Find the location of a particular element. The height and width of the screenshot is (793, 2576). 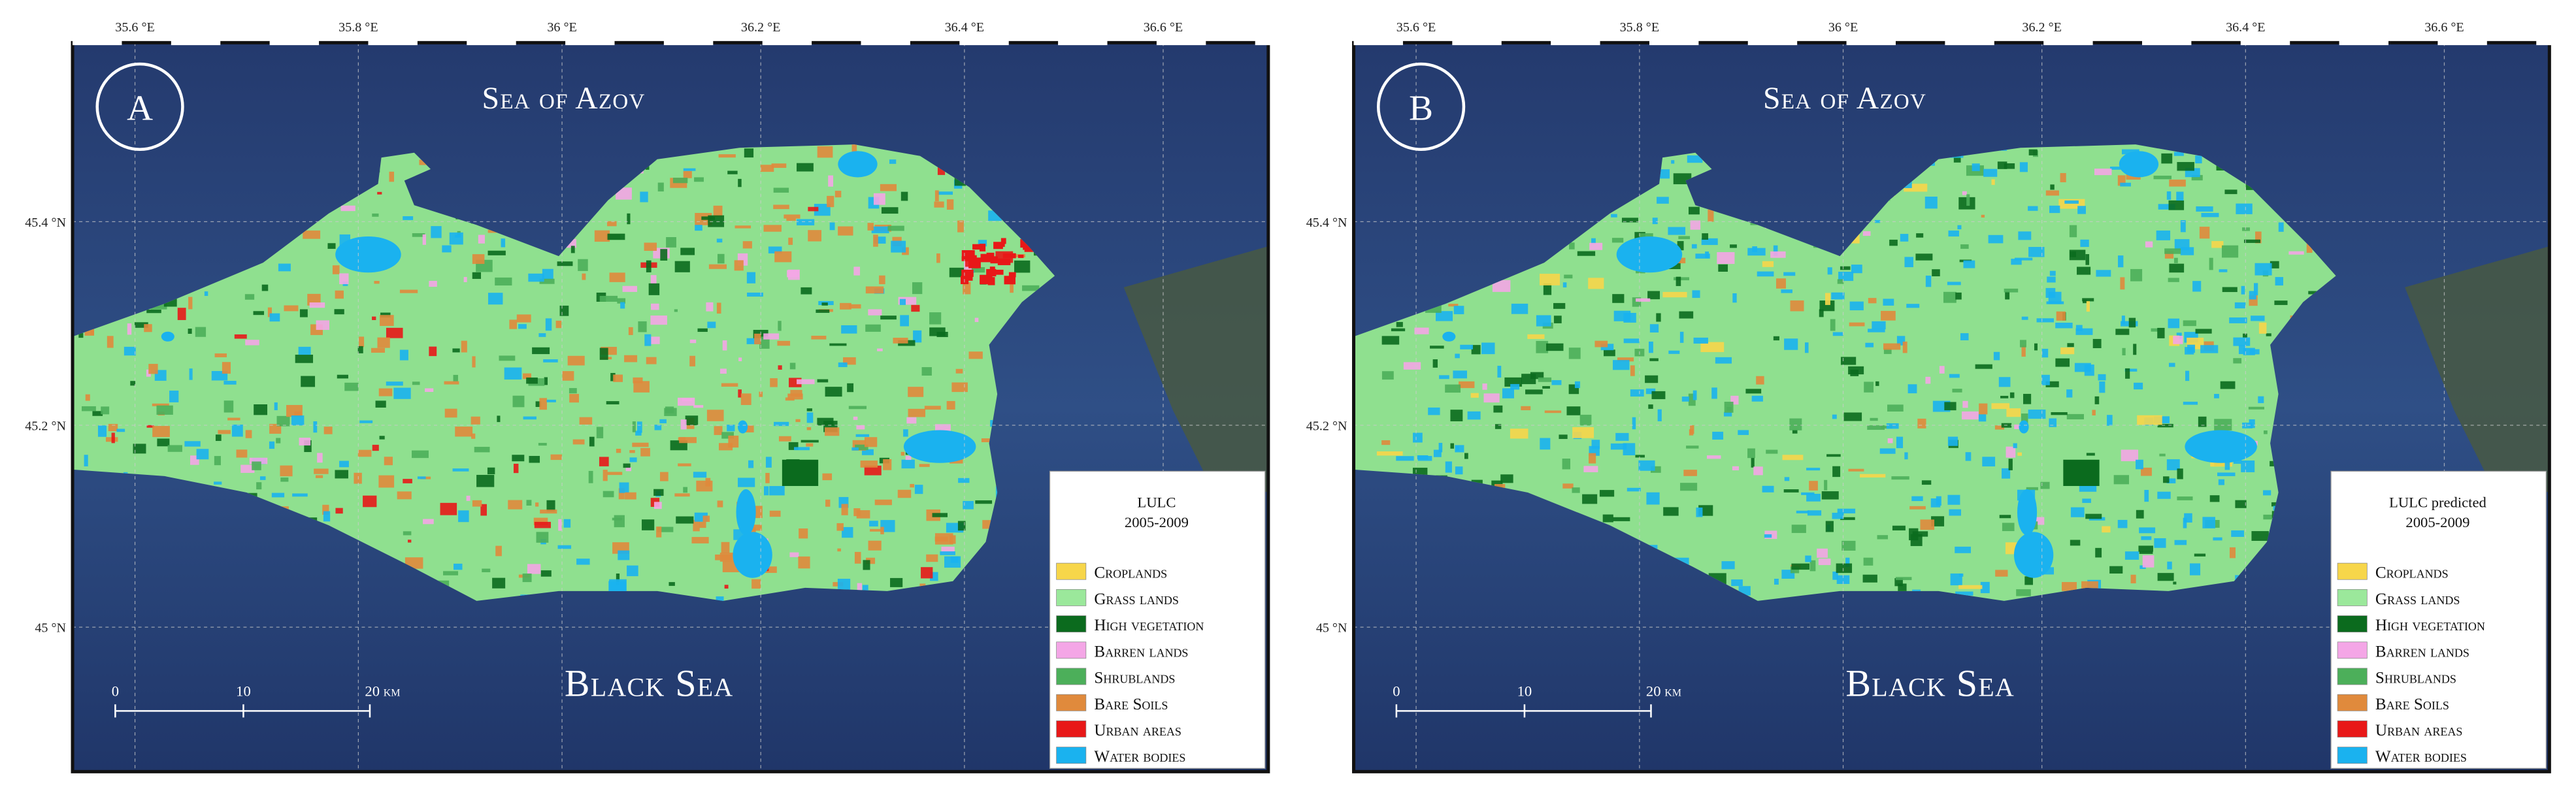

legend-swatch is located at coordinates (2352, 677).